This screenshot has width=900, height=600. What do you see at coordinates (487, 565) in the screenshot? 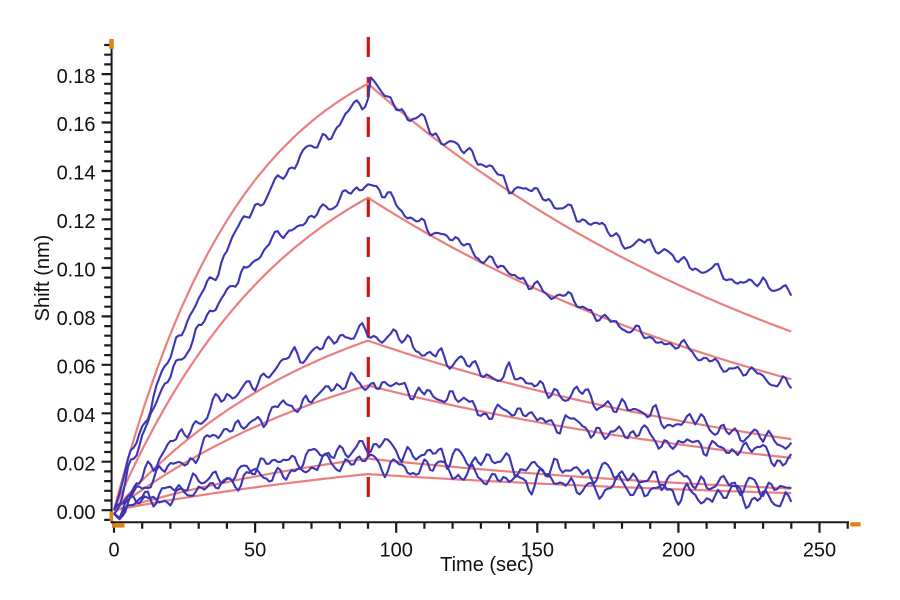
I see `svg-text: Time (sec)` at bounding box center [487, 565].